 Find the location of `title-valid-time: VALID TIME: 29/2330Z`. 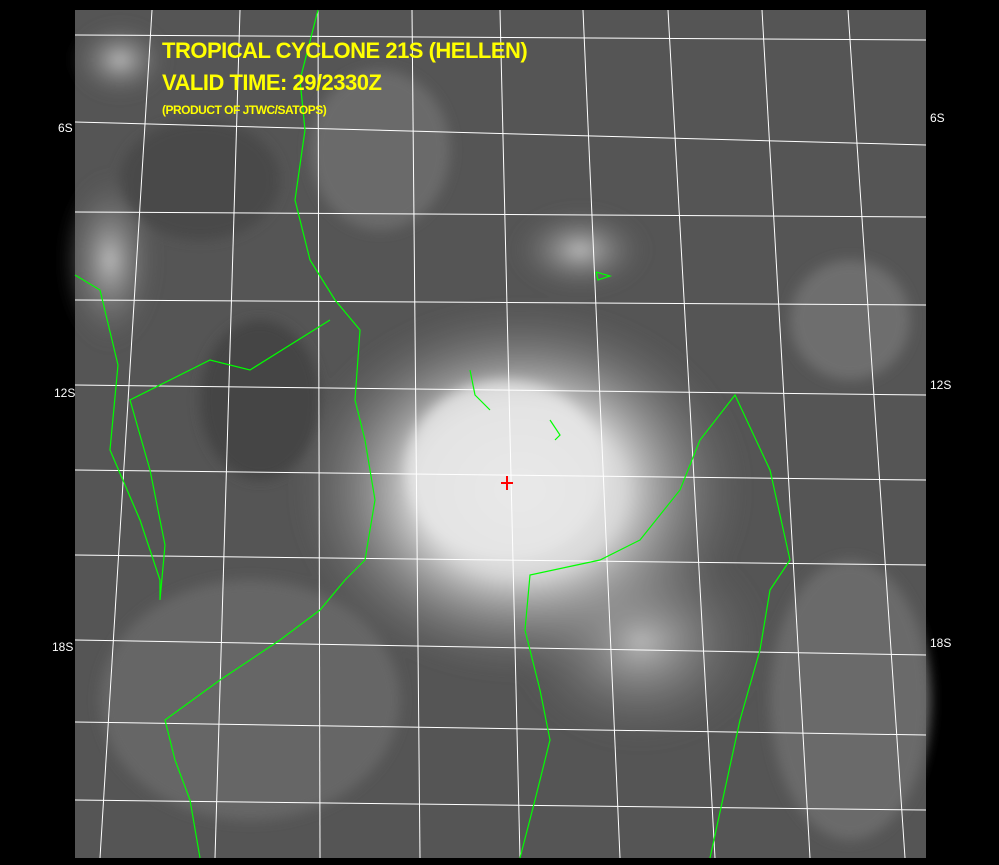

title-valid-time: VALID TIME: 29/2330Z is located at coordinates (272, 82).